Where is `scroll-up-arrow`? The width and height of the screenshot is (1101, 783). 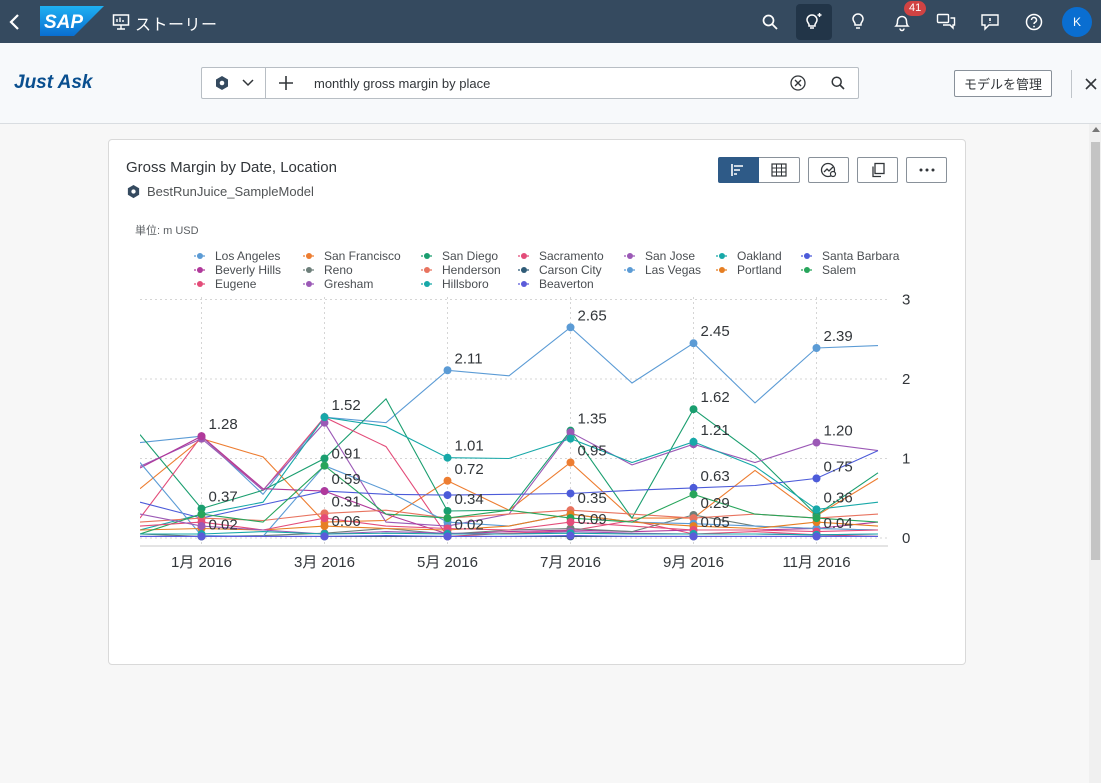
scroll-up-arrow is located at coordinates (1096, 129).